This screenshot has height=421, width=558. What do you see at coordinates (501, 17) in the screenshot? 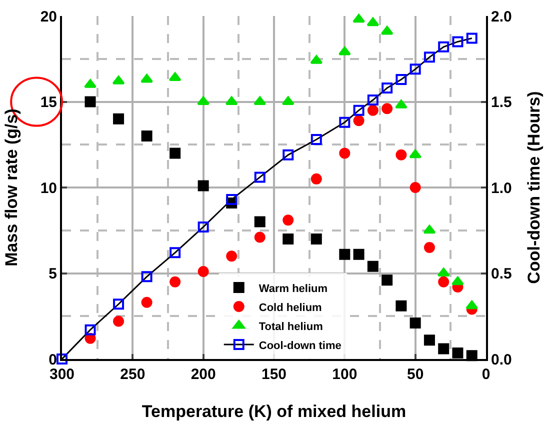
I see `y2-tick-label: 2.0` at bounding box center [501, 17].